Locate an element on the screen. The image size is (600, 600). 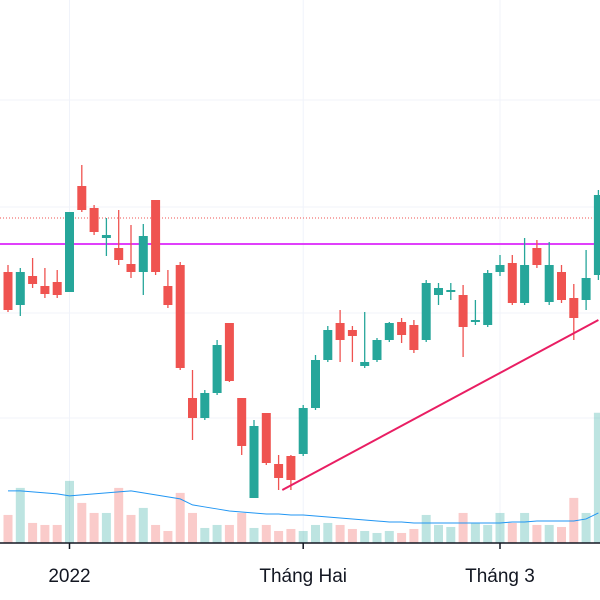
axis-area is located at coordinates (300, 571).